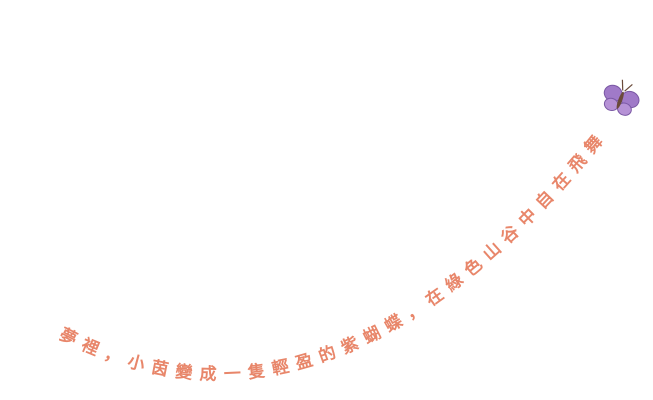  I want to click on butterfly, so click(621, 97).